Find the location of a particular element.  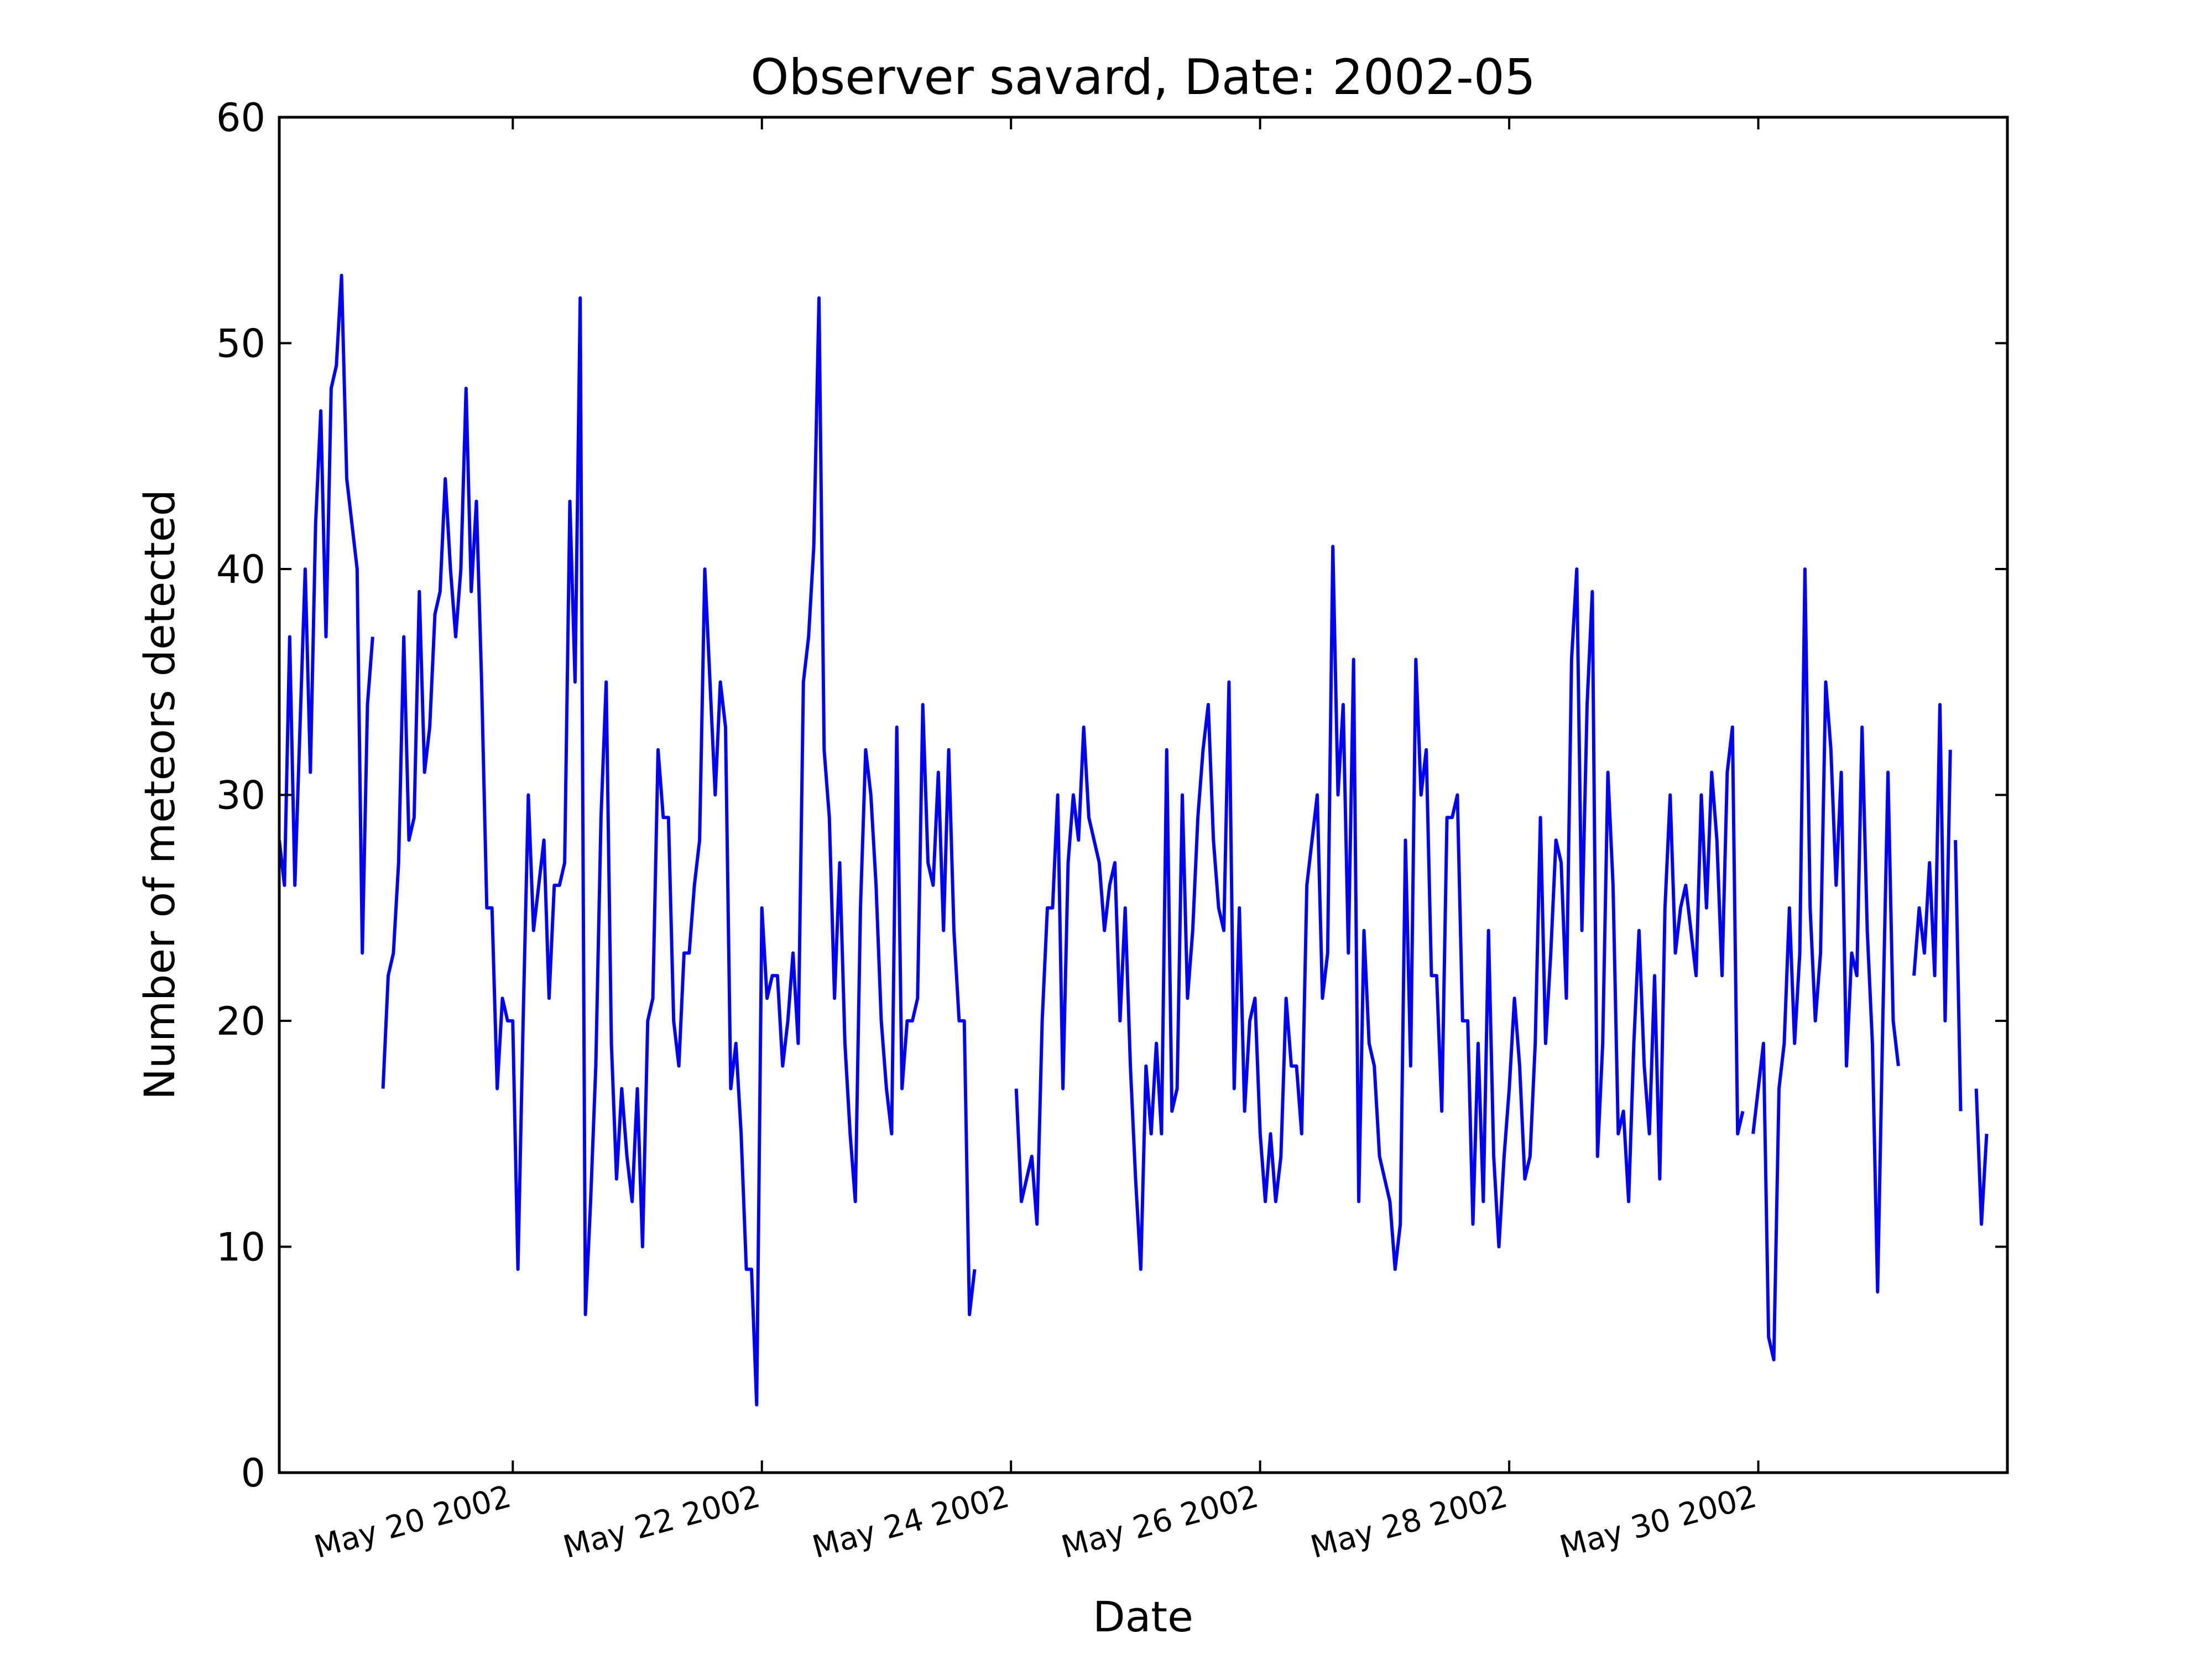

y-tick-label: 10 is located at coordinates (241, 1248).